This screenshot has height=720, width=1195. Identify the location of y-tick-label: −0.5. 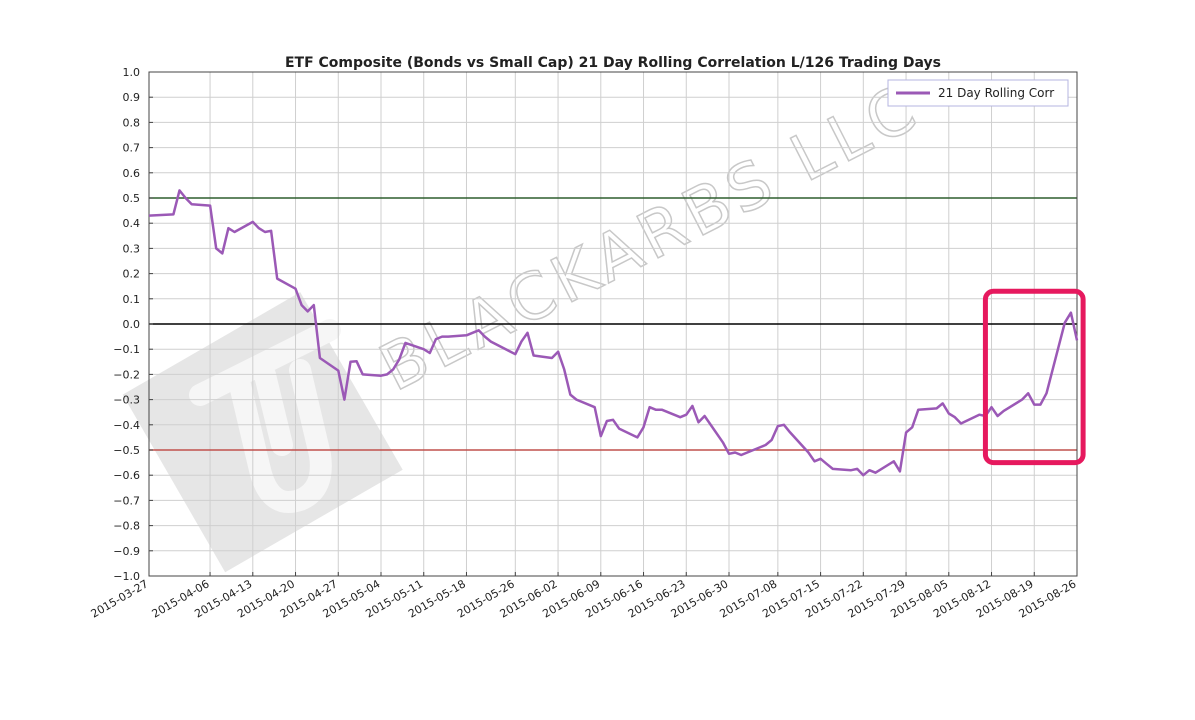
(126, 450).